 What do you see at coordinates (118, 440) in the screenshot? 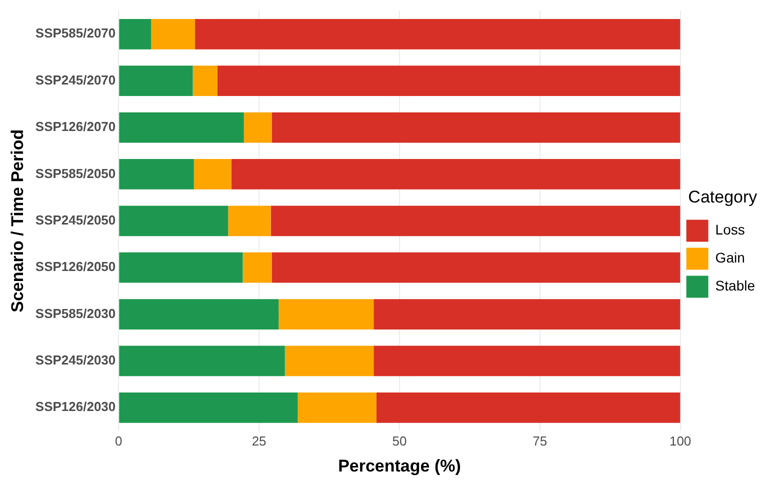
I see `x-tick-label: 0` at bounding box center [118, 440].